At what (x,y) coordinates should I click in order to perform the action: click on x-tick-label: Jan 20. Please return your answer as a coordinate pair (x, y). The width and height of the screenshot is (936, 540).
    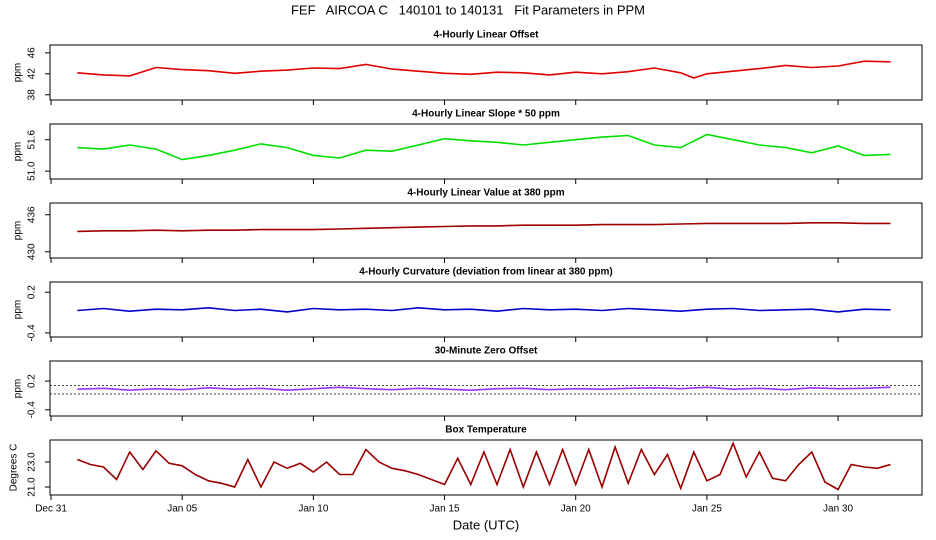
    Looking at the image, I should click on (576, 509).